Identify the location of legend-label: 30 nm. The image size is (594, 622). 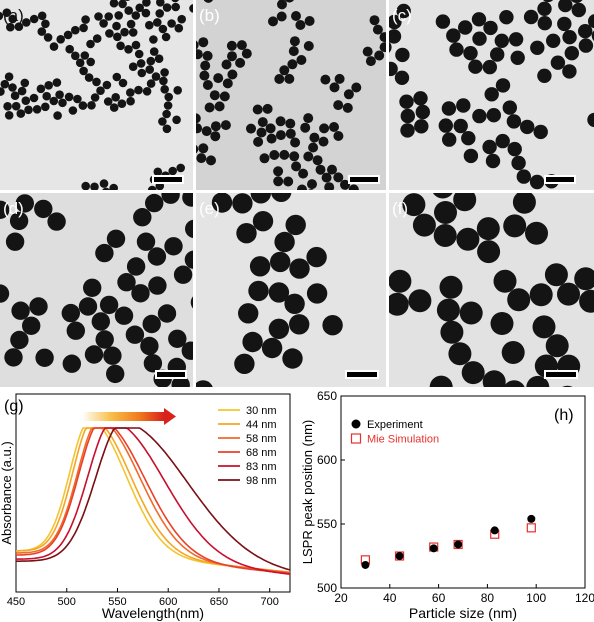
(261, 411).